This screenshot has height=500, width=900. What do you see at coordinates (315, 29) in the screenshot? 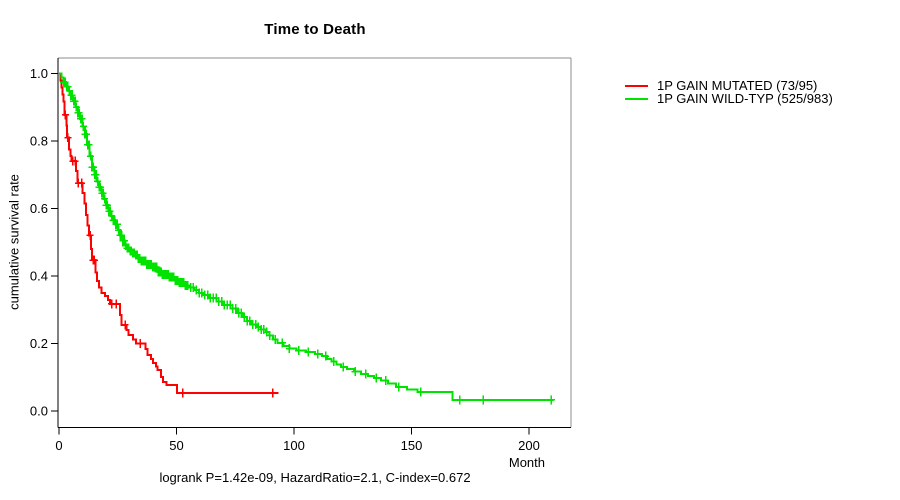
I see `chart-title: Time to Death` at bounding box center [315, 29].